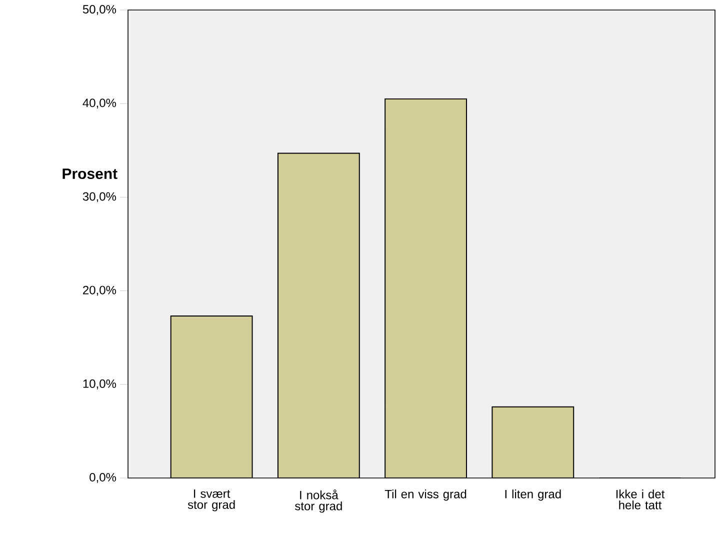 This screenshot has height=537, width=717. Describe the element at coordinates (318, 501) in the screenshot. I see `x-tick-label: I nokså stor grad` at that location.